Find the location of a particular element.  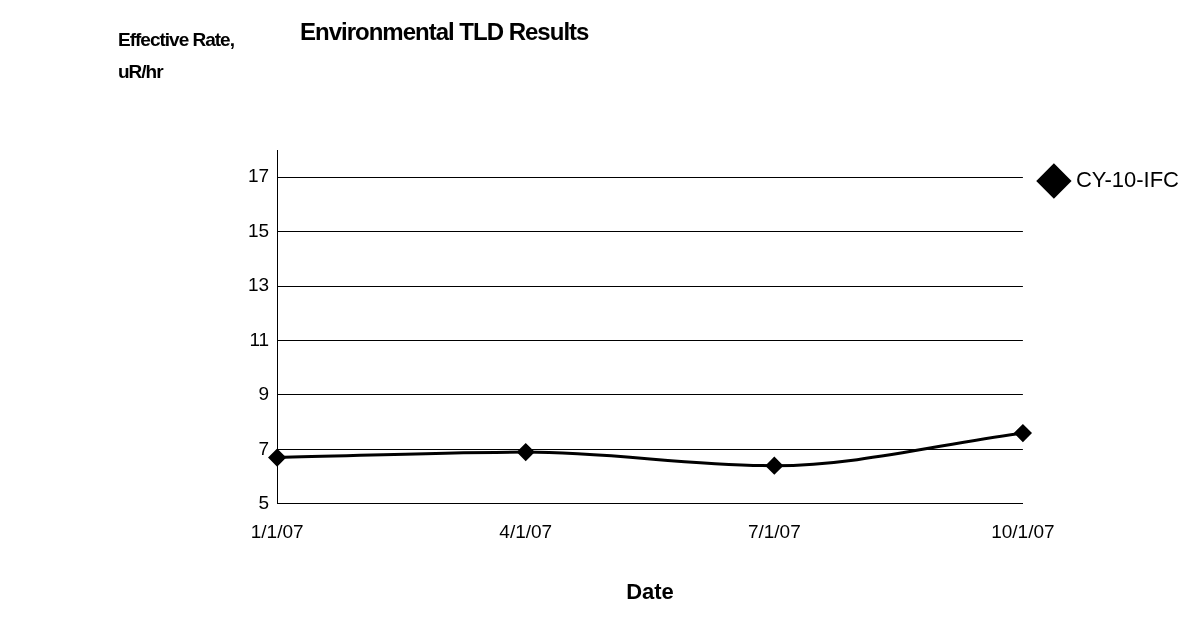

y-tick-label: 7 is located at coordinates (264, 448).